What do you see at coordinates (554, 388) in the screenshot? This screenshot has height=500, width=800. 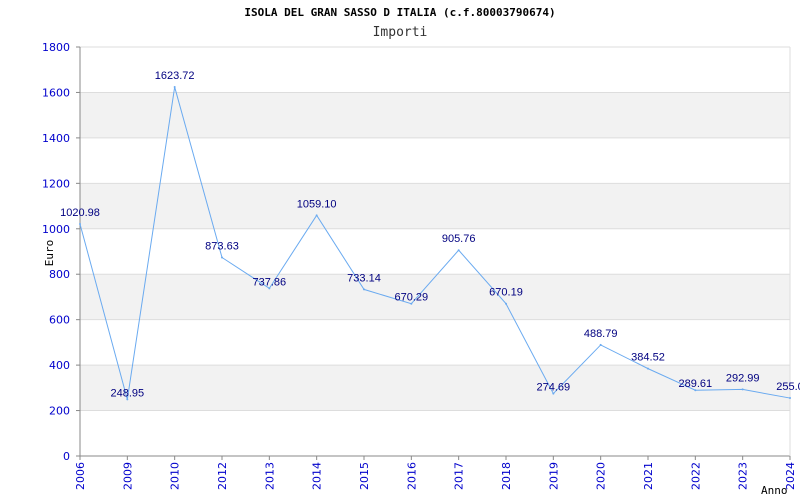 I see `data-label: 274.69` at bounding box center [554, 388].